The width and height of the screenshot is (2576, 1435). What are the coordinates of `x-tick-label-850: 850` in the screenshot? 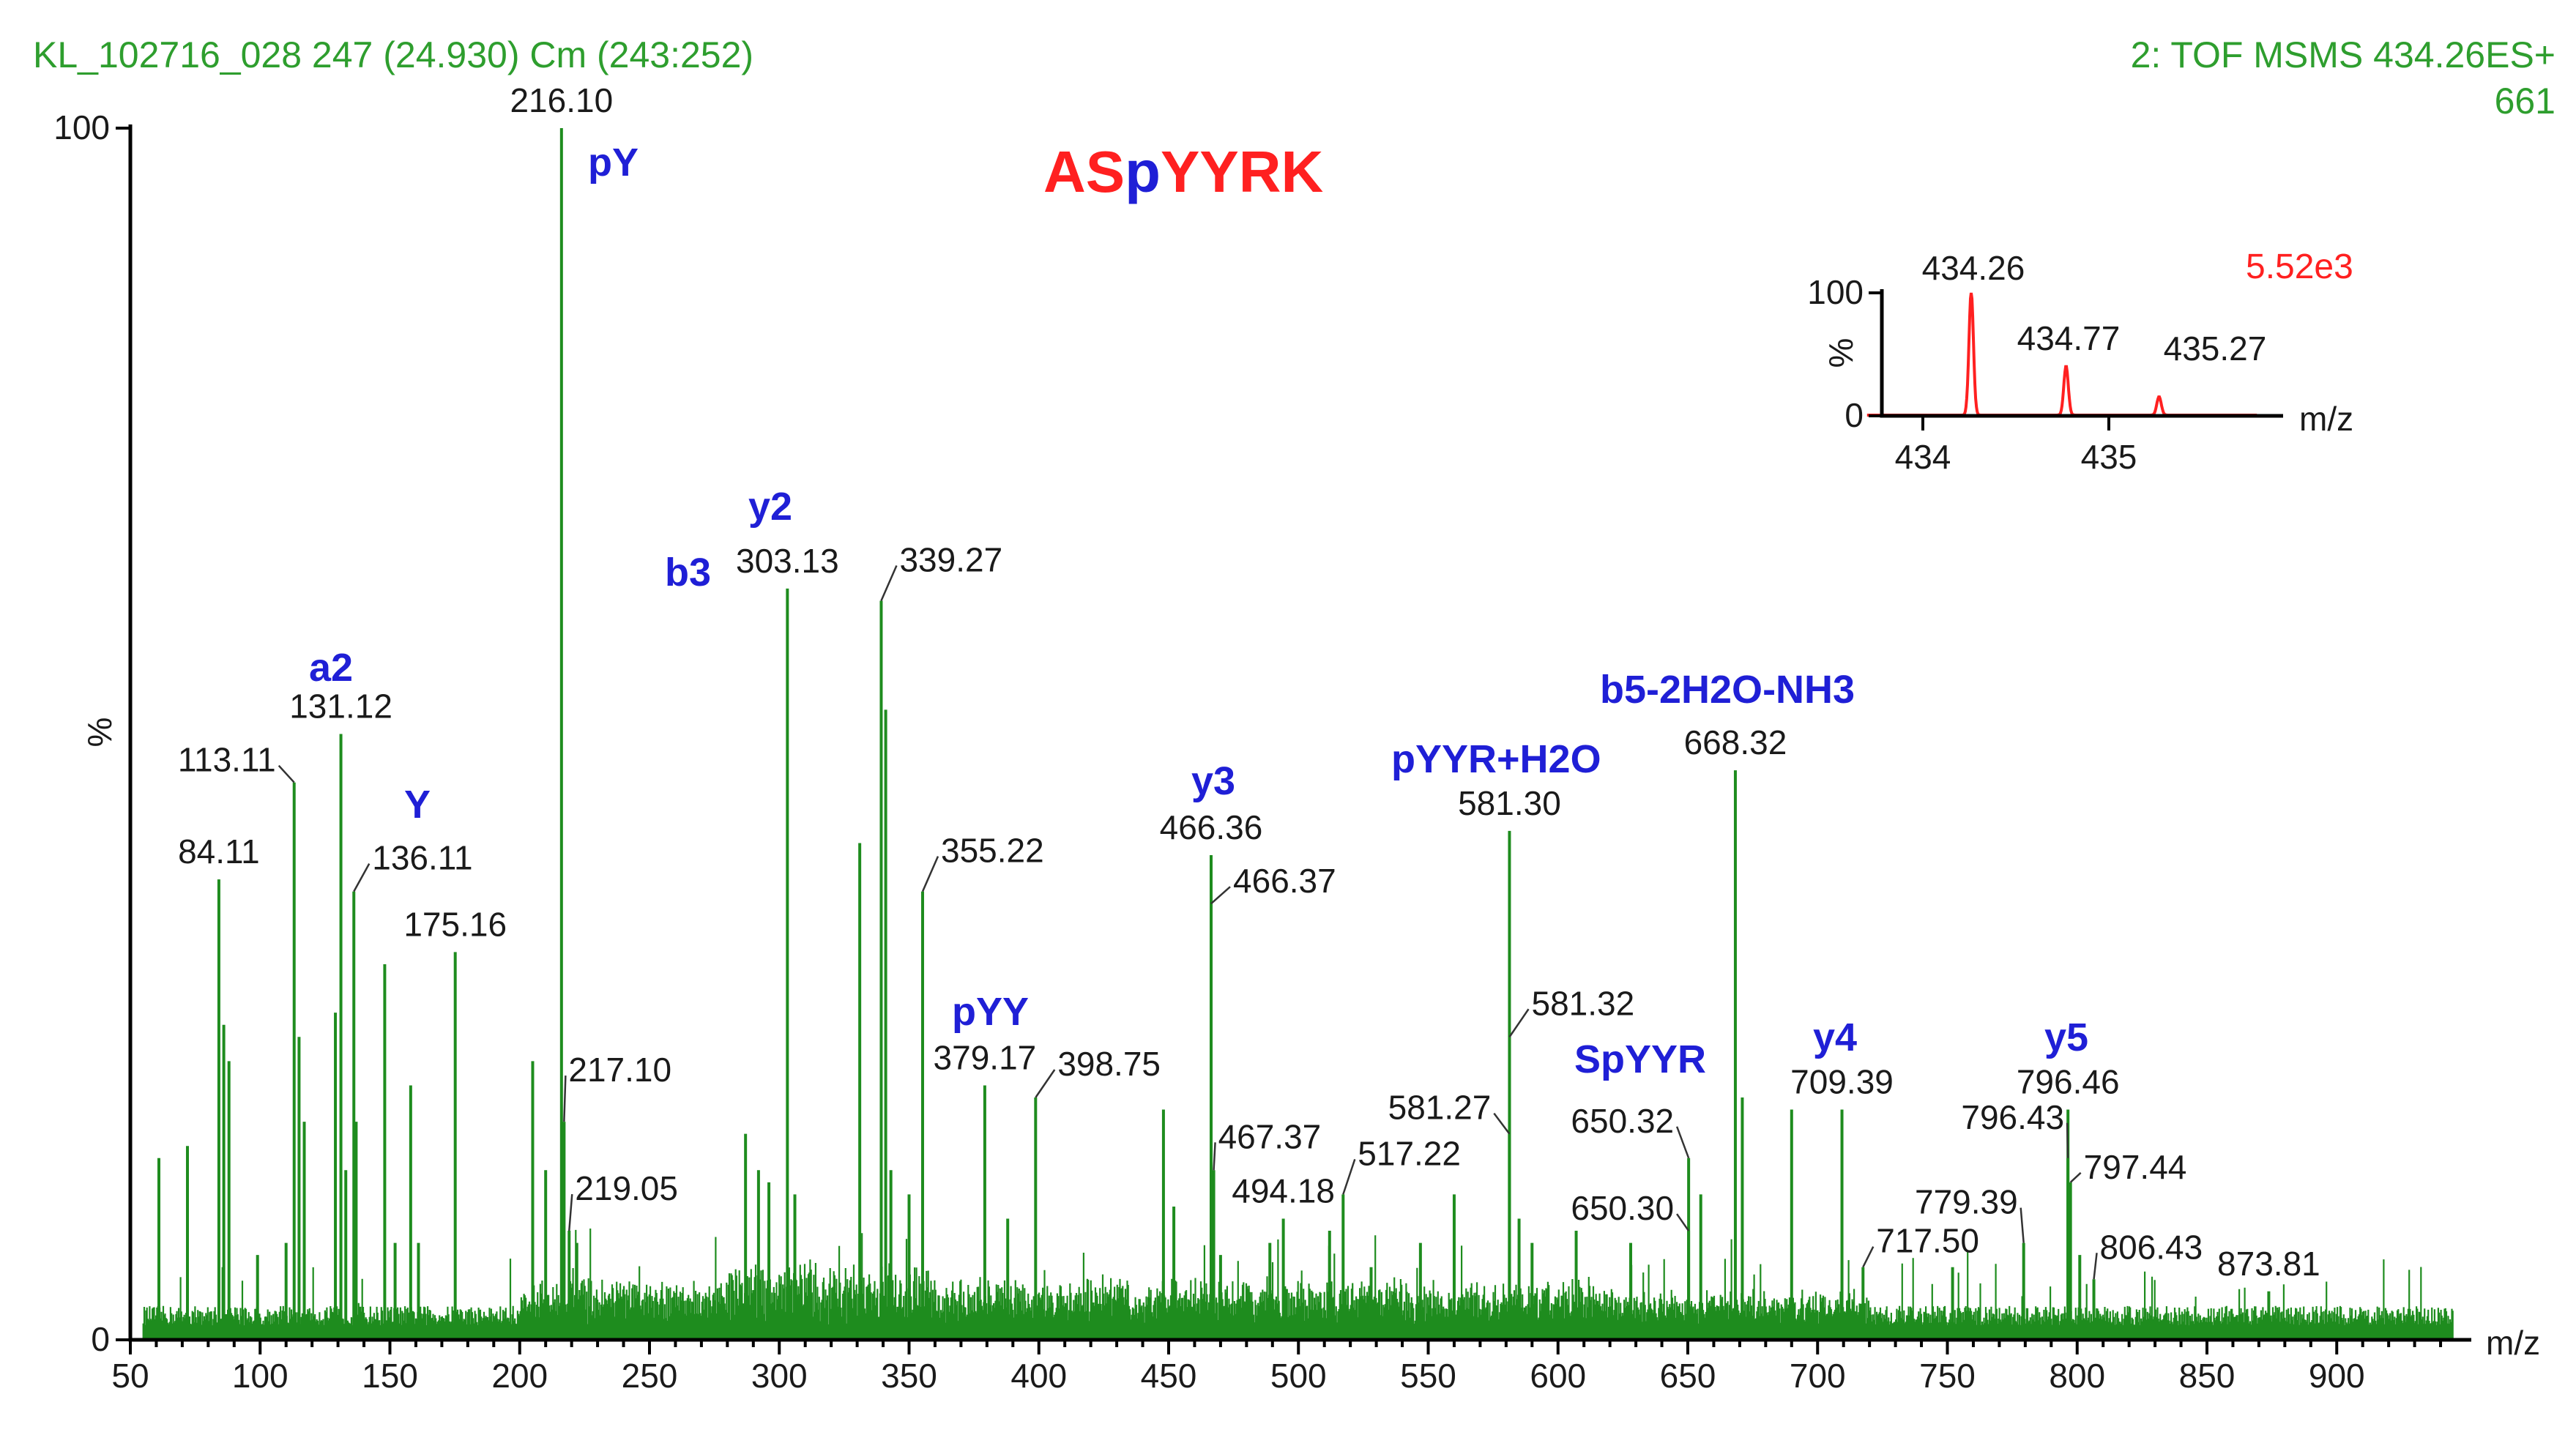 It's located at (2207, 1376).